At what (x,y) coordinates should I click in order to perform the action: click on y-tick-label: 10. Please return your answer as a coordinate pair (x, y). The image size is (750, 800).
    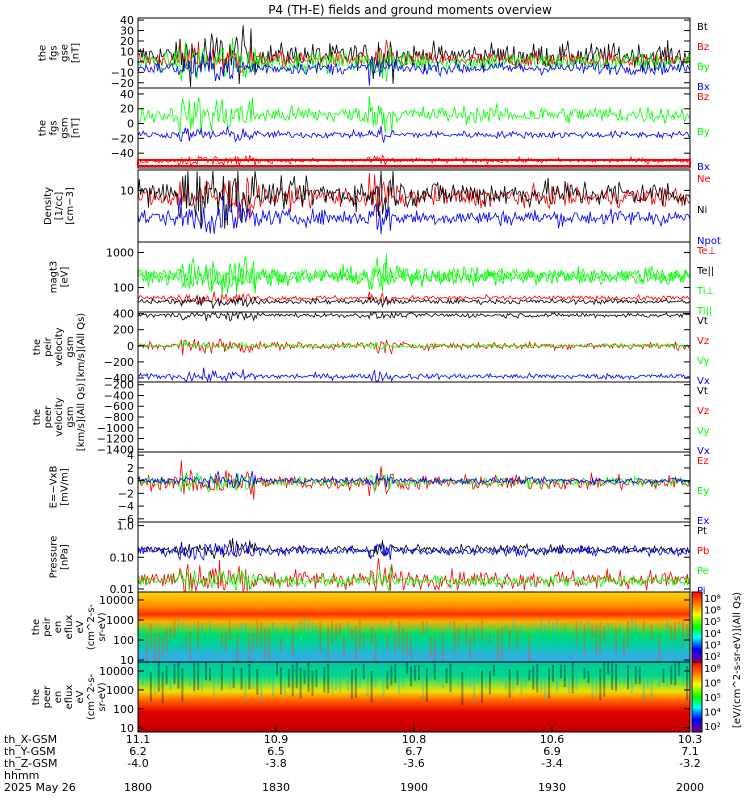
    Looking at the image, I should click on (127, 660).